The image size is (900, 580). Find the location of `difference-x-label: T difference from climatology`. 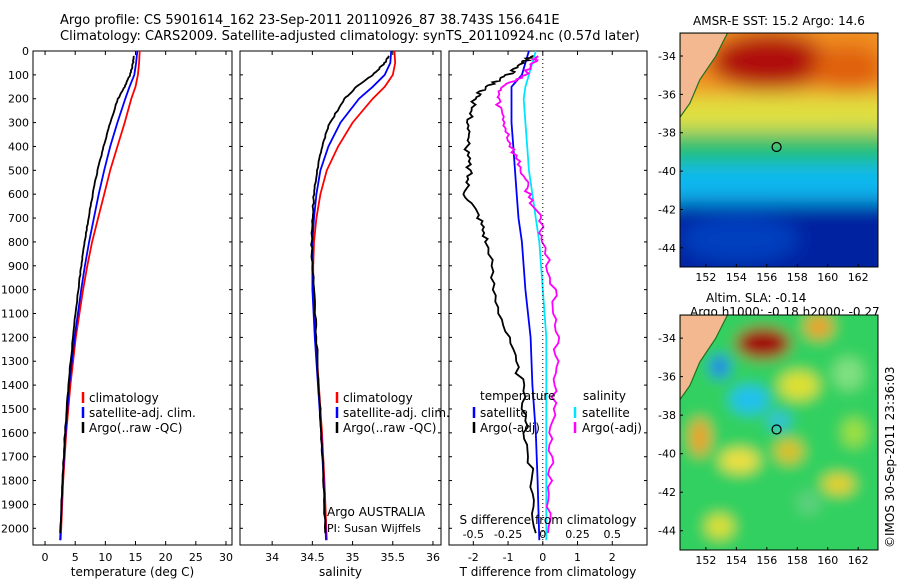

difference-x-label: T difference from climatology is located at coordinates (548, 572).